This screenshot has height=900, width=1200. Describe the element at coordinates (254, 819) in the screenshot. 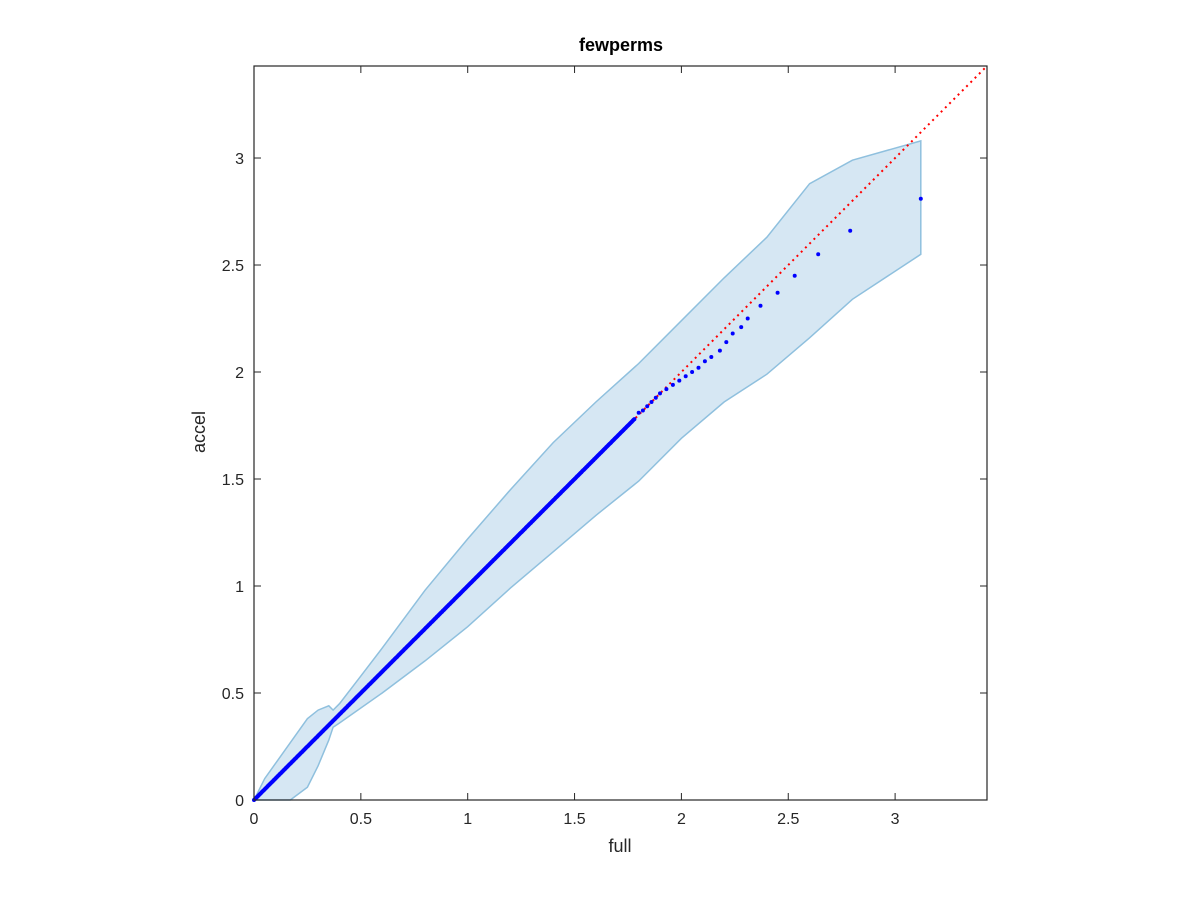

I see `x-tick-label: 0` at that location.